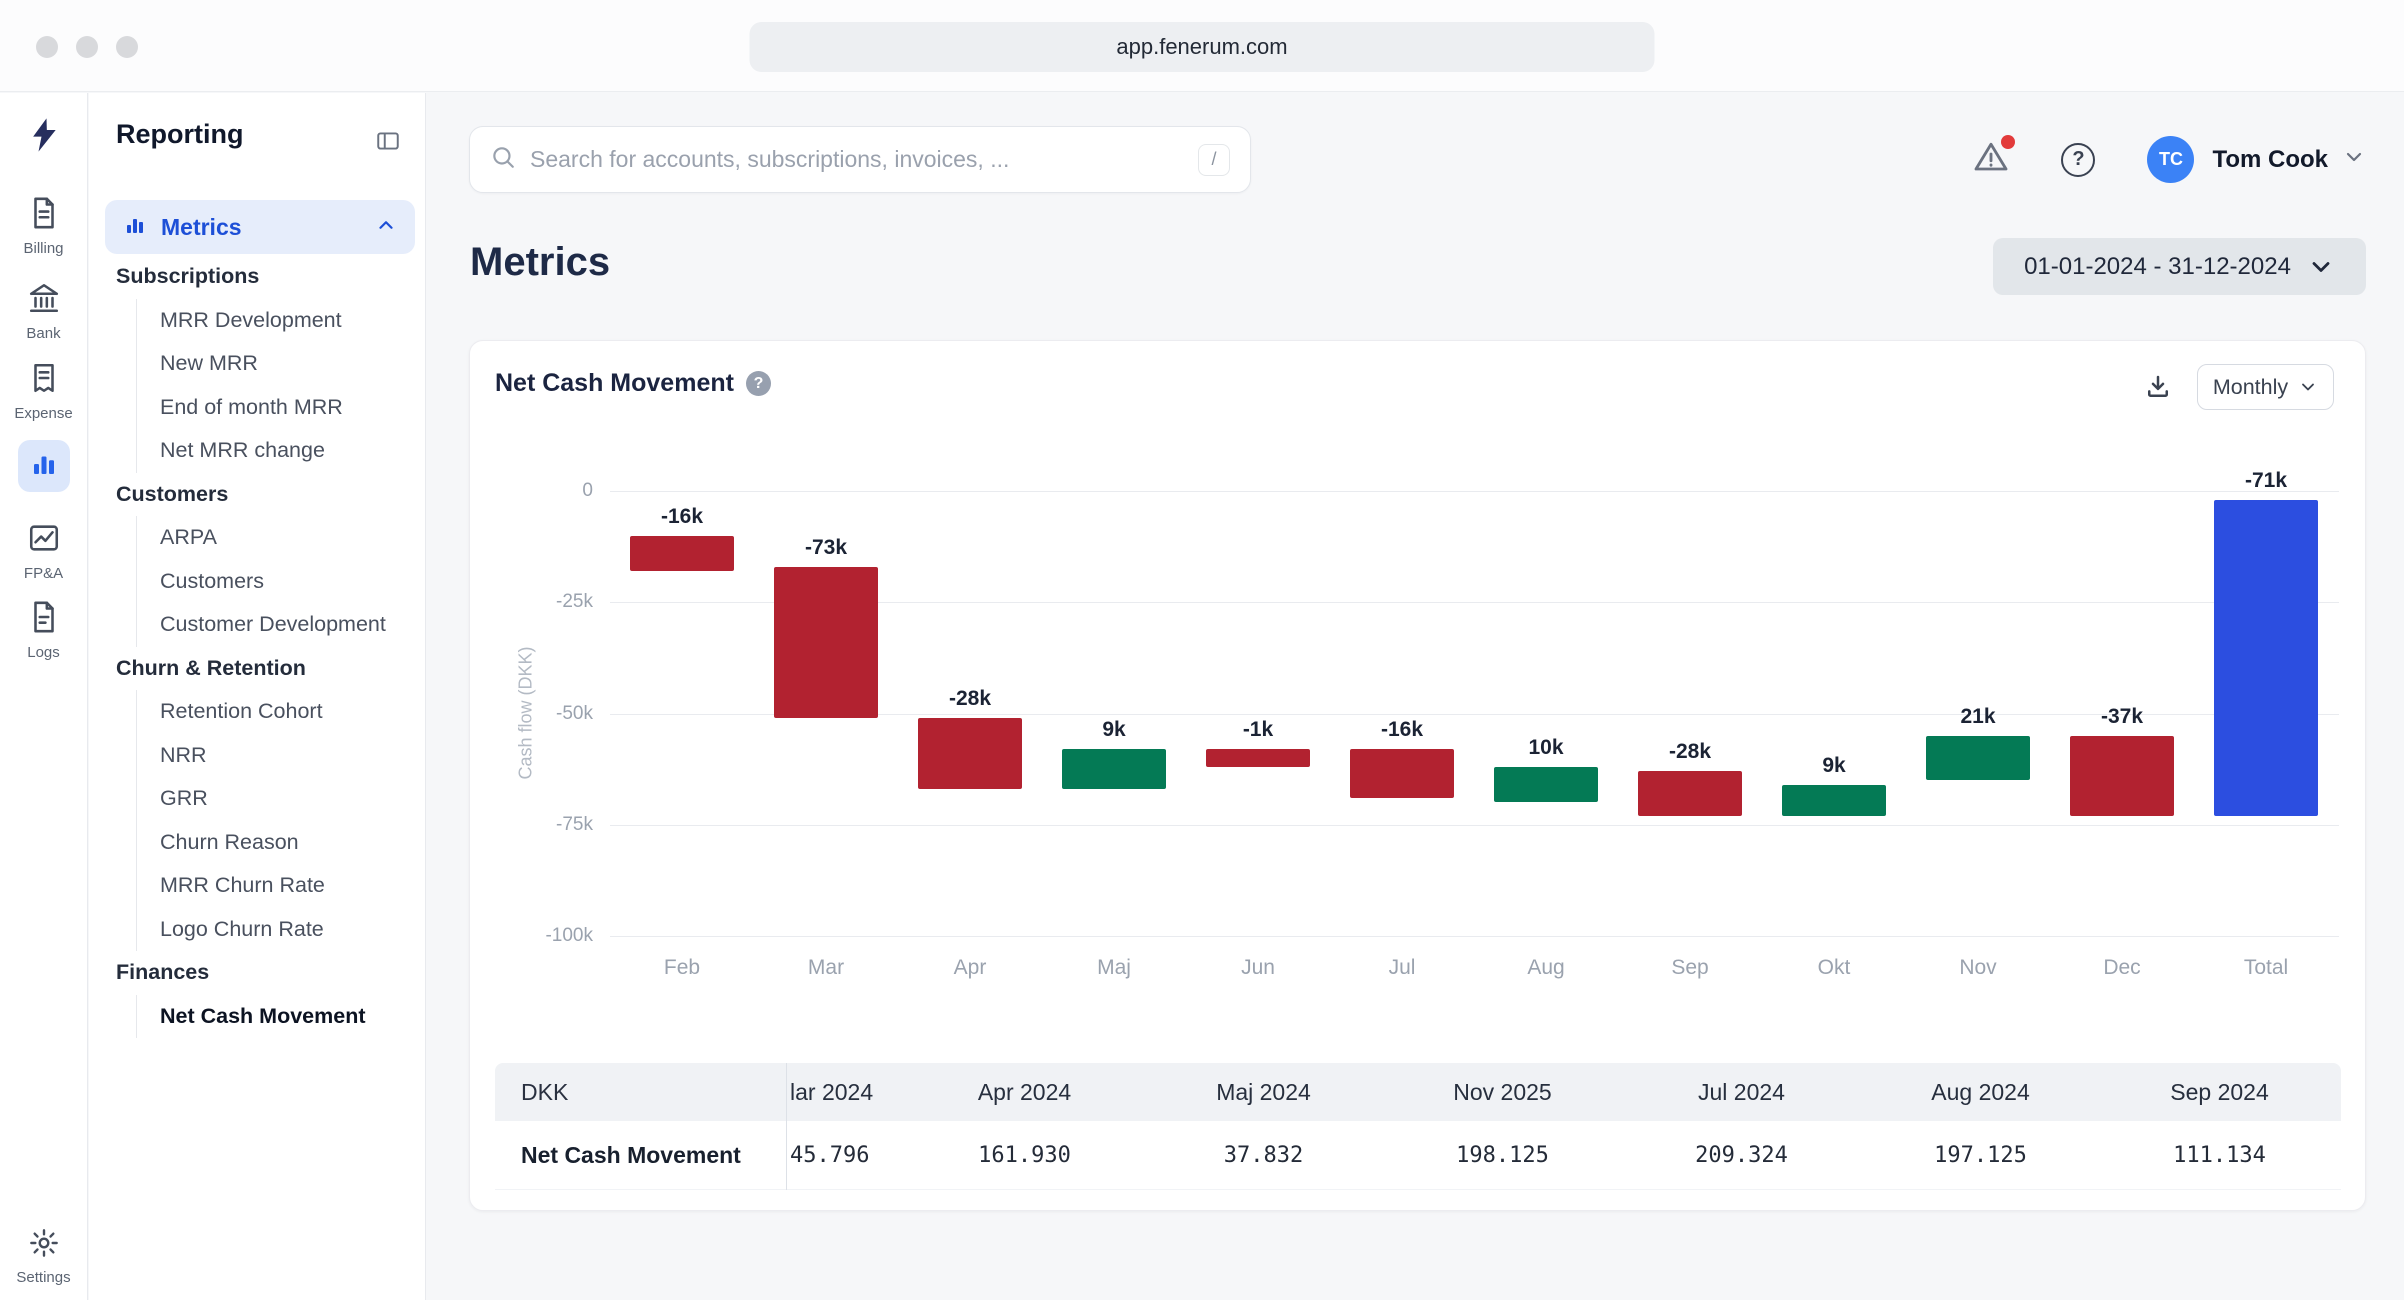  Describe the element at coordinates (242, 928) in the screenshot. I see `sidebar-item: Logo Churn Rate` at that location.